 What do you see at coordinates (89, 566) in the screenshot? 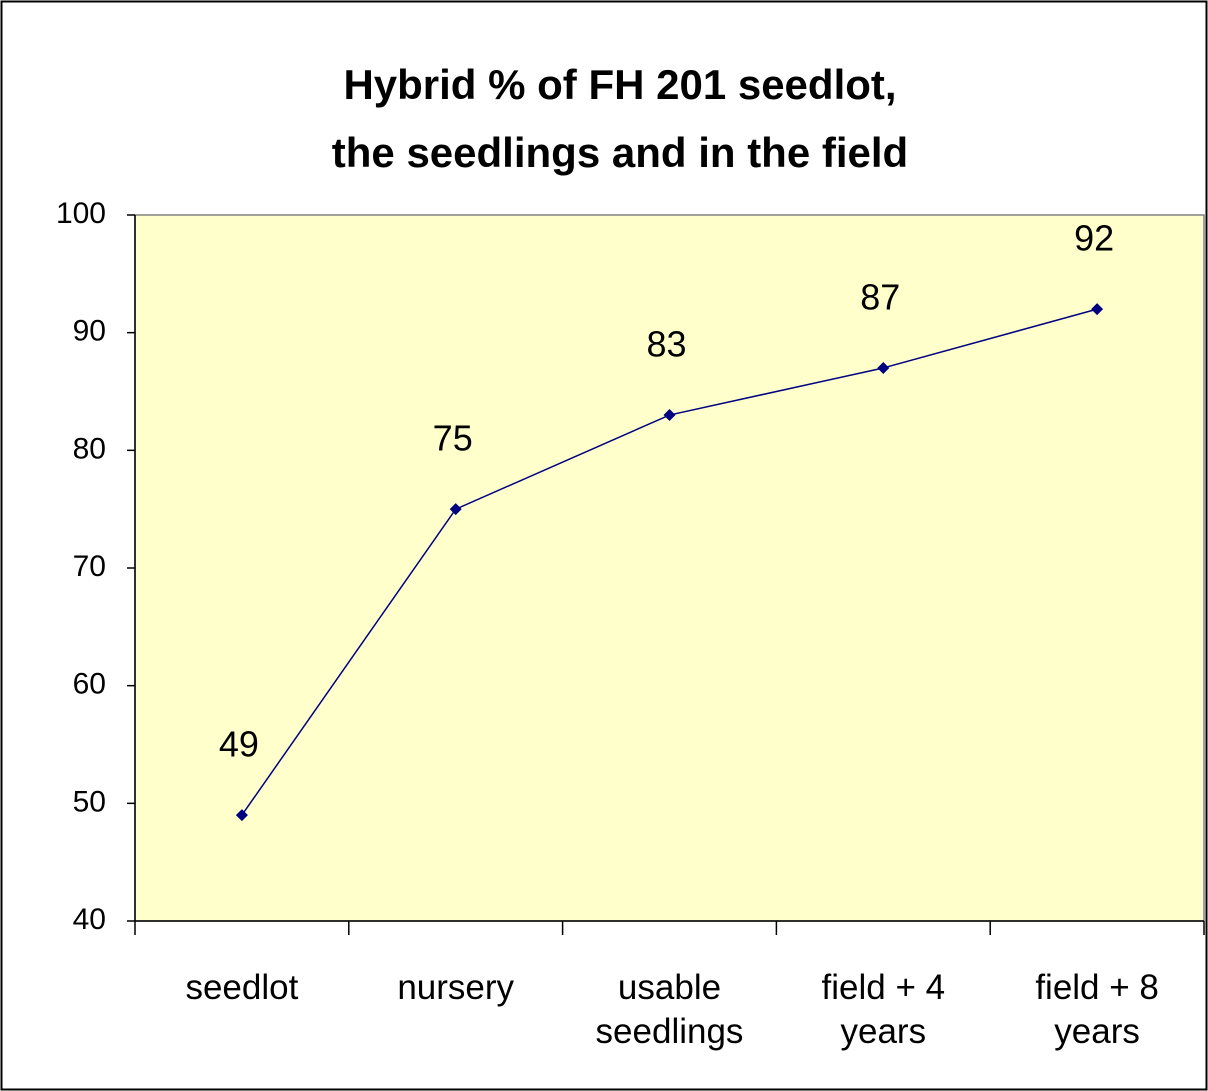
I see `y-tick-label: 70` at bounding box center [89, 566].